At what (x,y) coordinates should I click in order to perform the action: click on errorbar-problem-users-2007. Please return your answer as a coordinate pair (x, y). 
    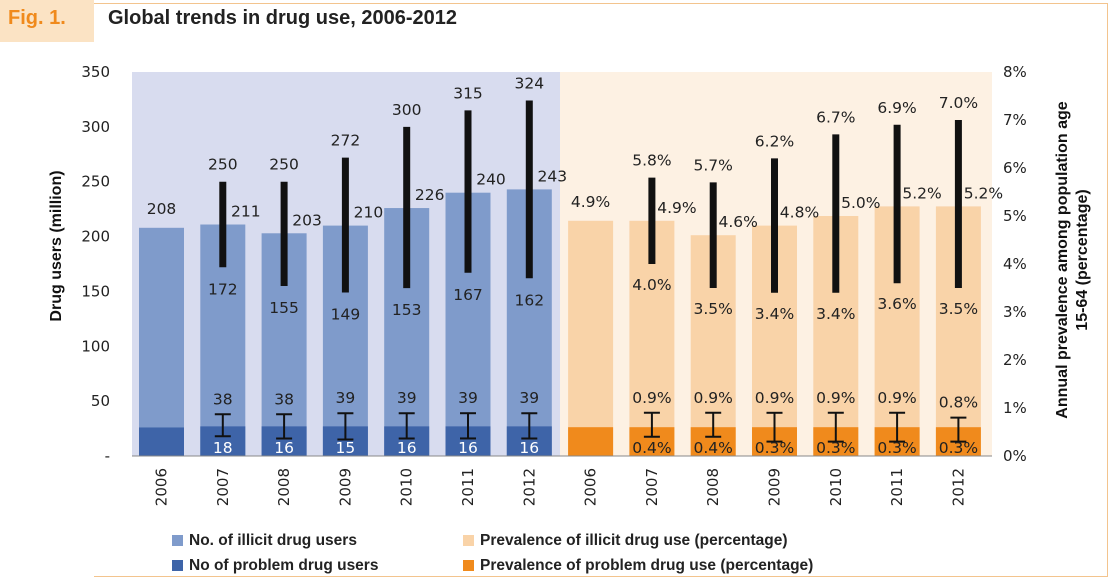
    Looking at the image, I should click on (222, 425).